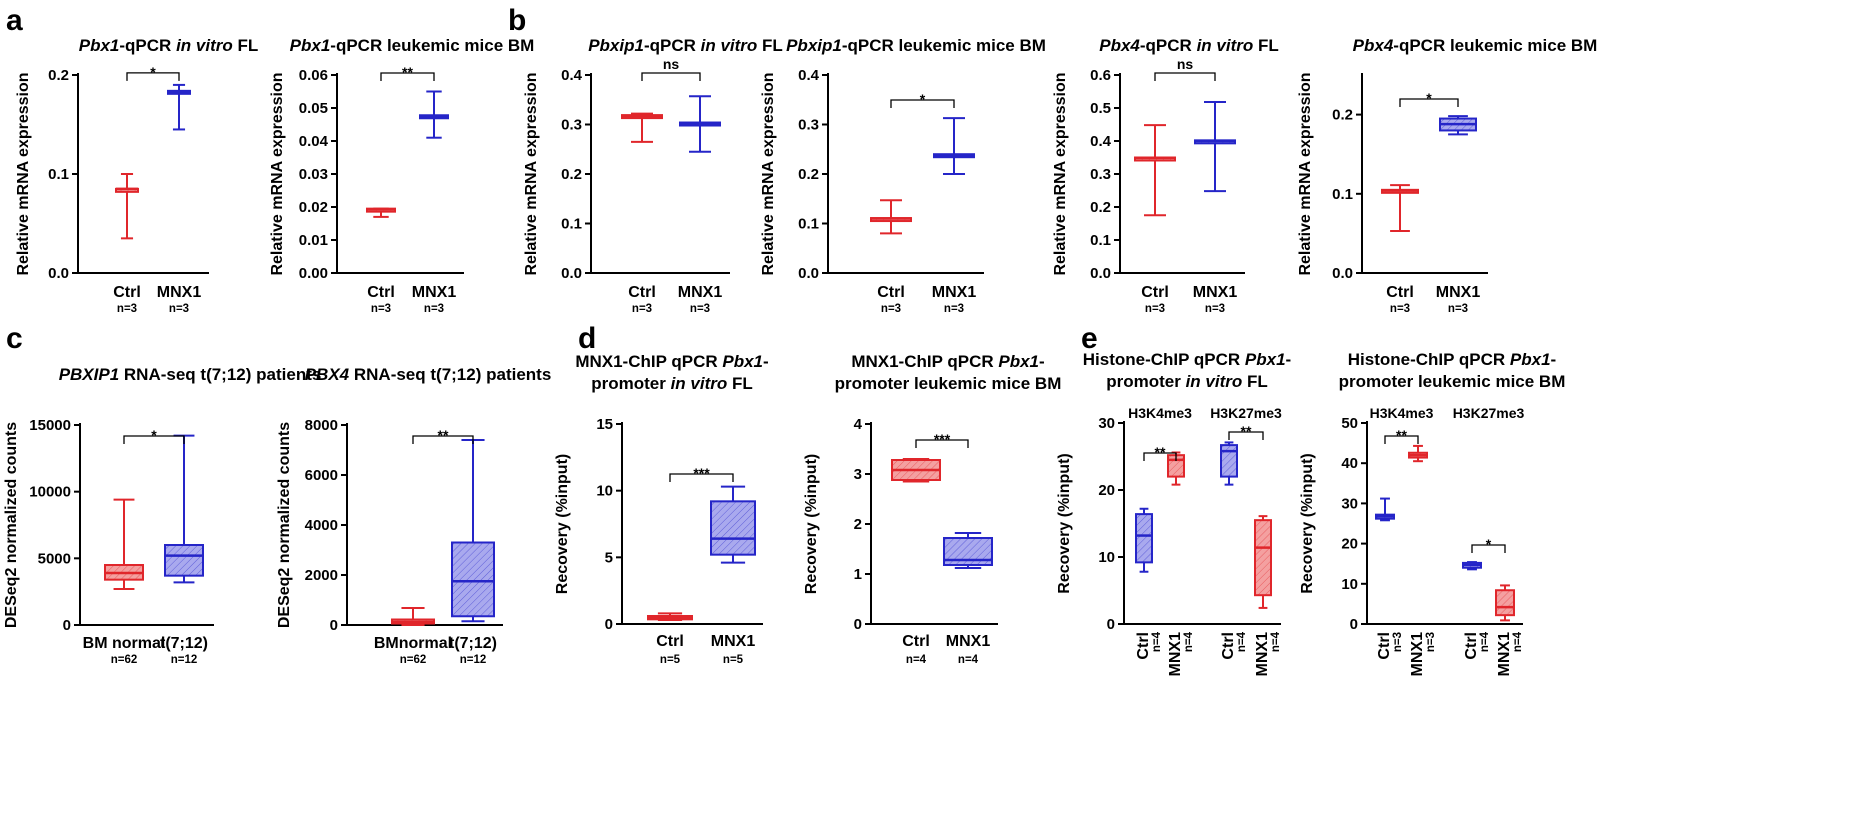  What do you see at coordinates (413, 616) in the screenshot?
I see `box-bmnormal` at bounding box center [413, 616].